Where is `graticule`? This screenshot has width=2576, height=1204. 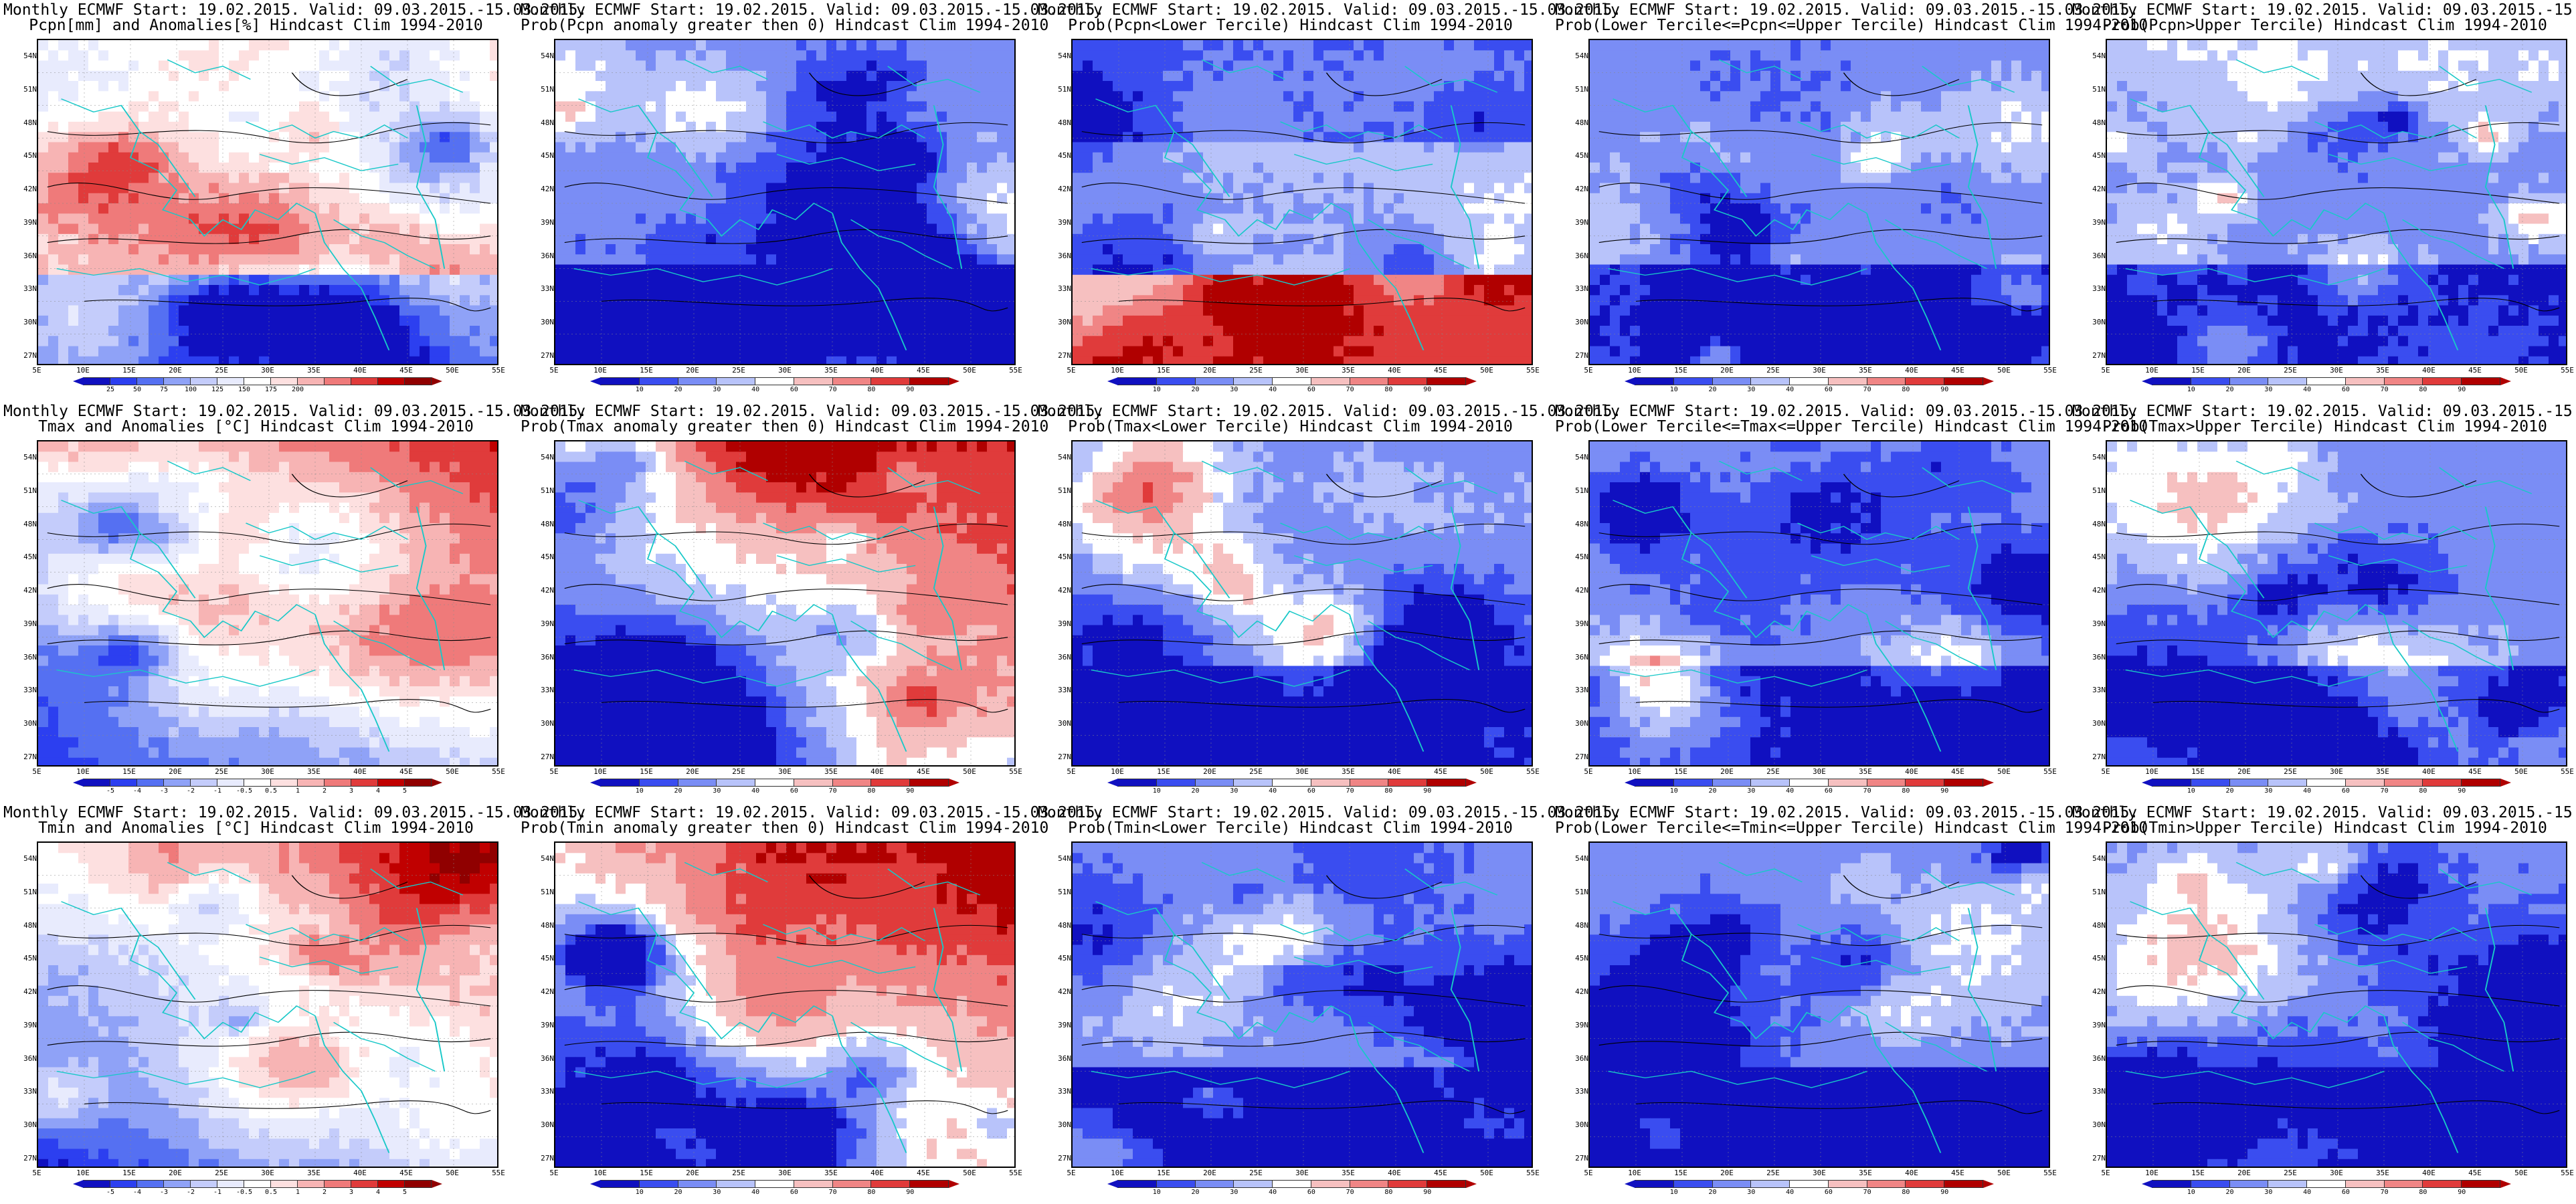 graticule is located at coordinates (1302, 1005).